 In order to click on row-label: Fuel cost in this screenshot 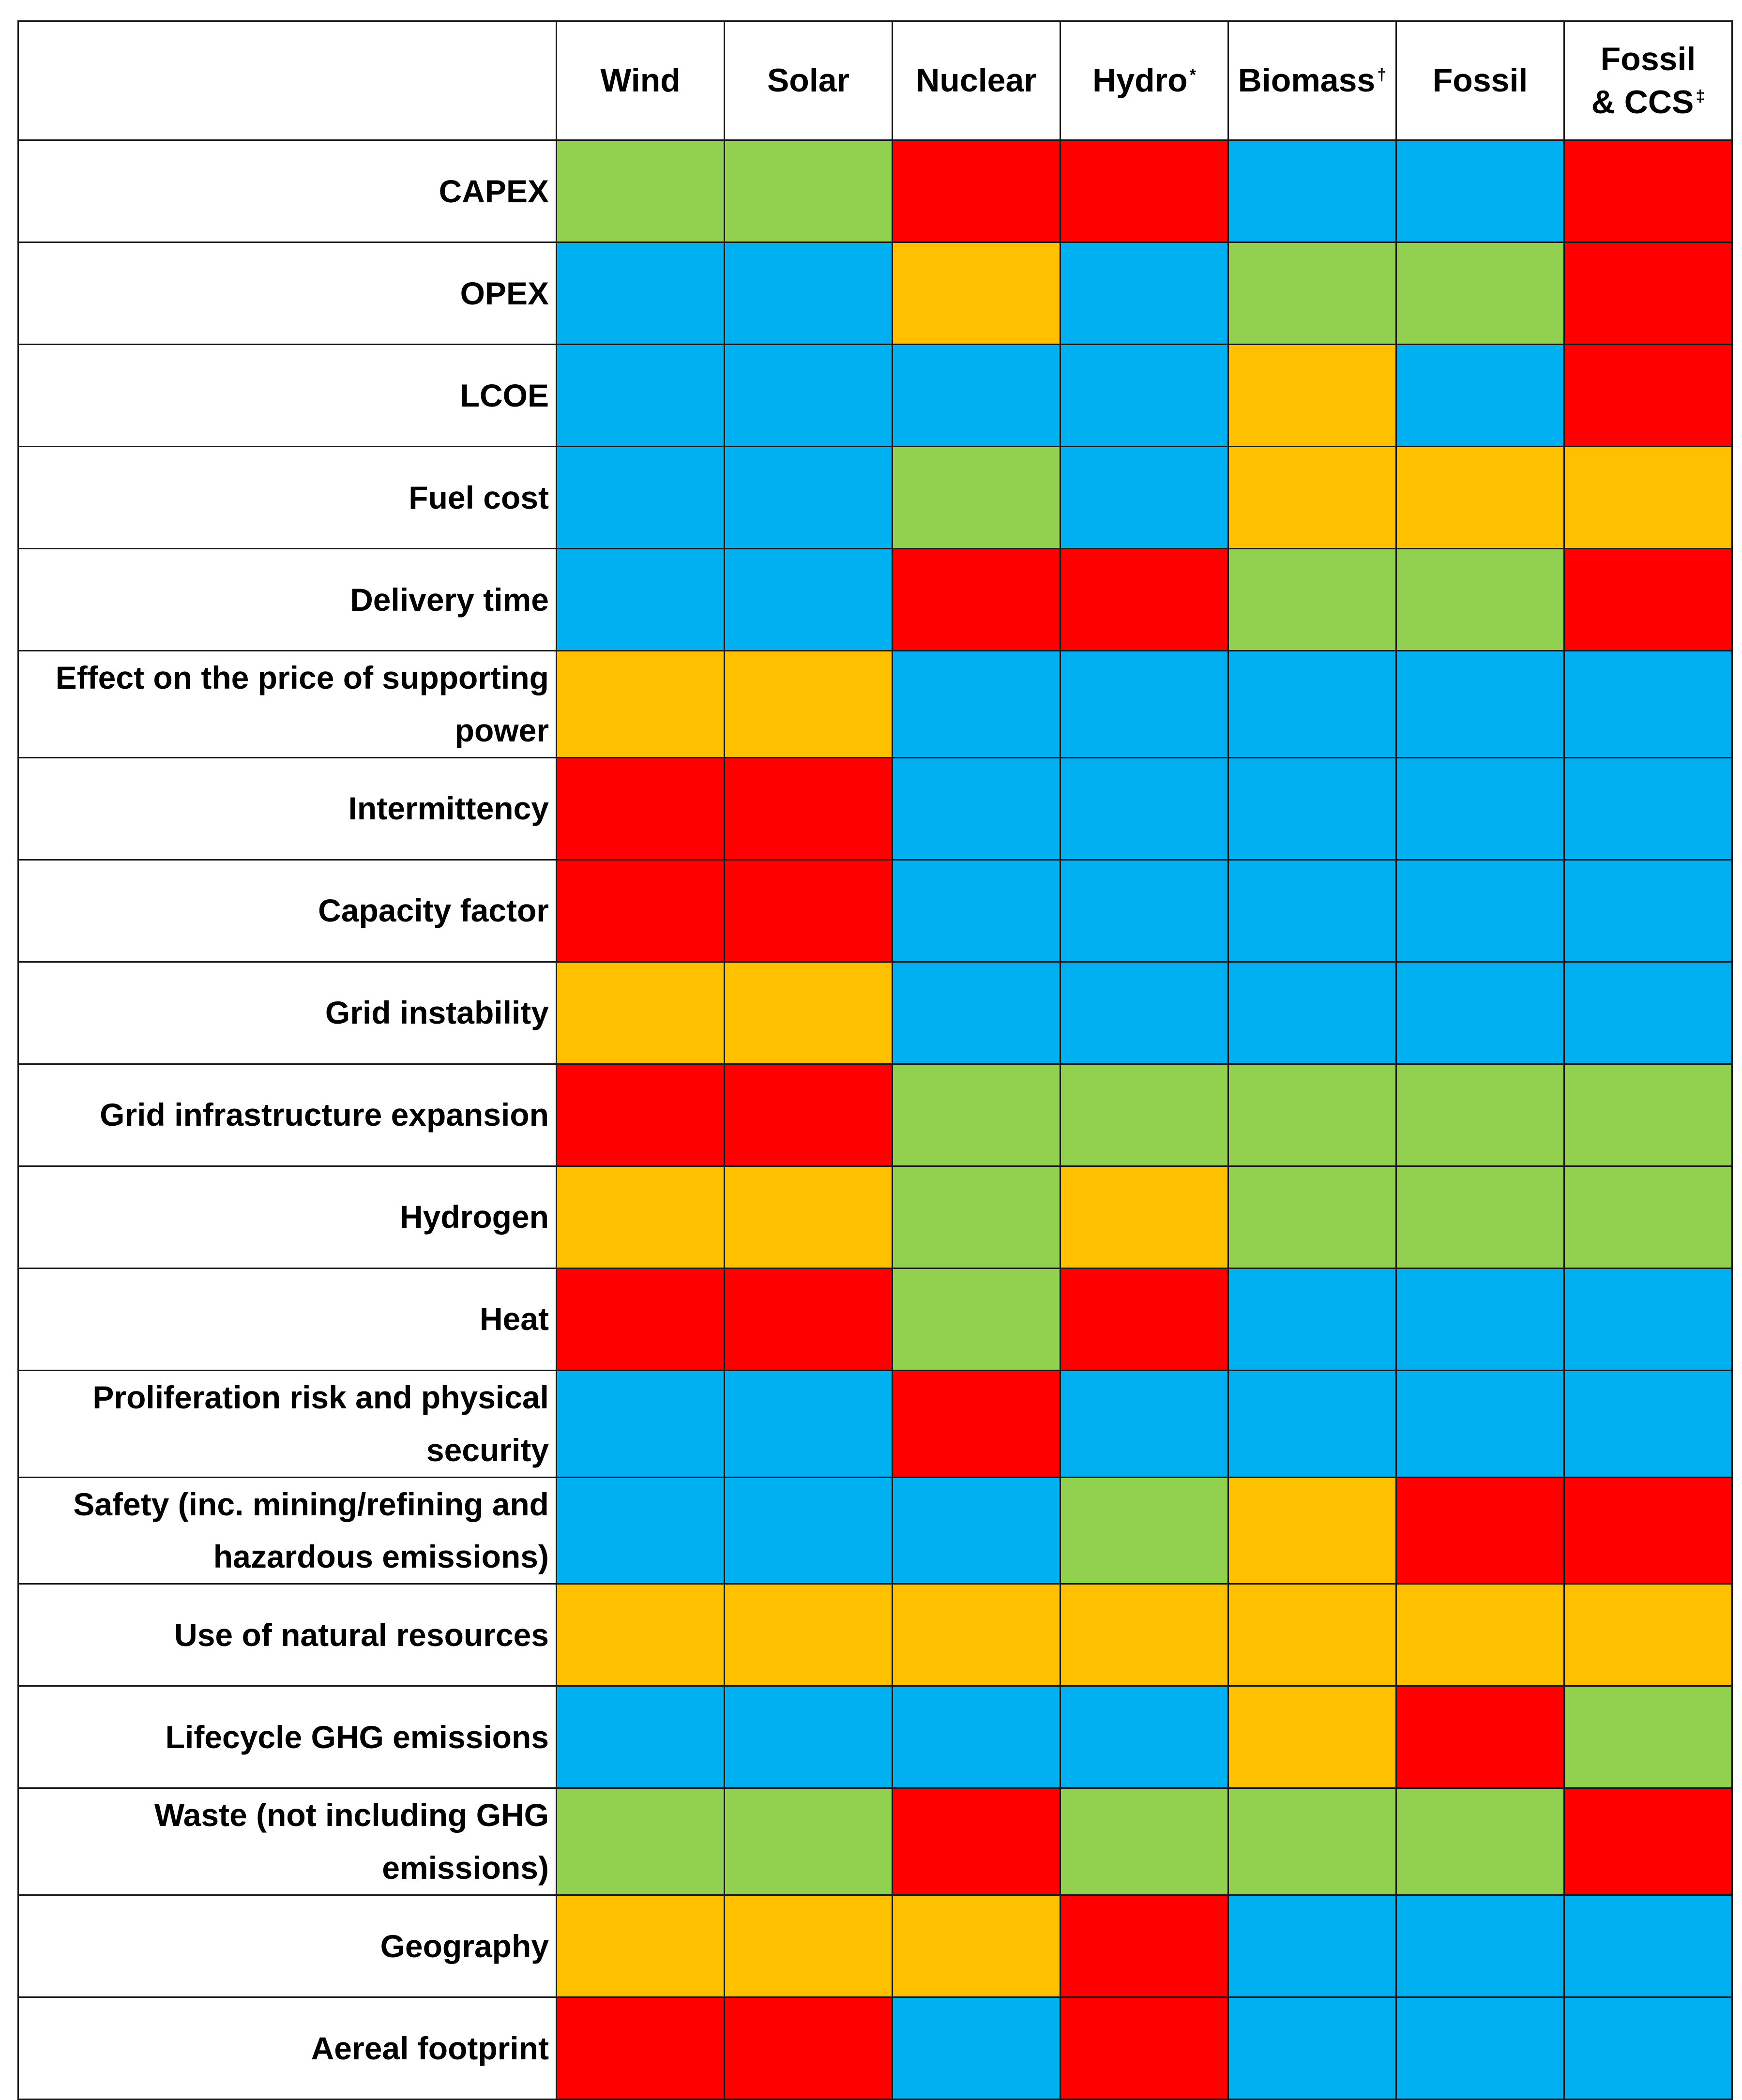, I will do `click(287, 497)`.